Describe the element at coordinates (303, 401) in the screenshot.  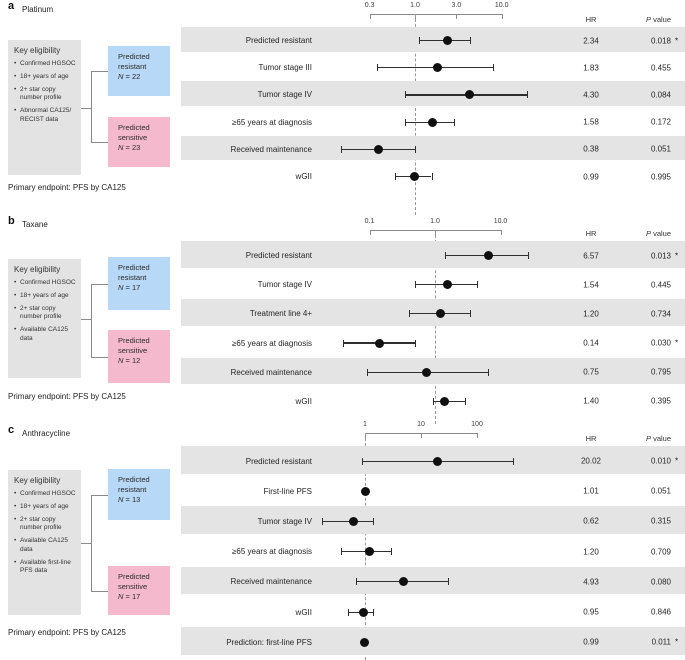
I see `row-label: wGII` at that location.